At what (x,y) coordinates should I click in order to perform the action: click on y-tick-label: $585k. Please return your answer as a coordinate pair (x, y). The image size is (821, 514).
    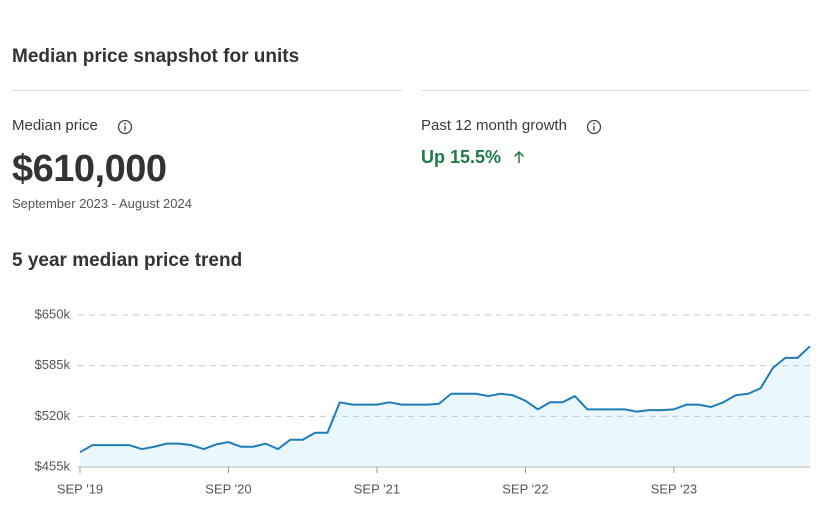
    Looking at the image, I should click on (53, 364).